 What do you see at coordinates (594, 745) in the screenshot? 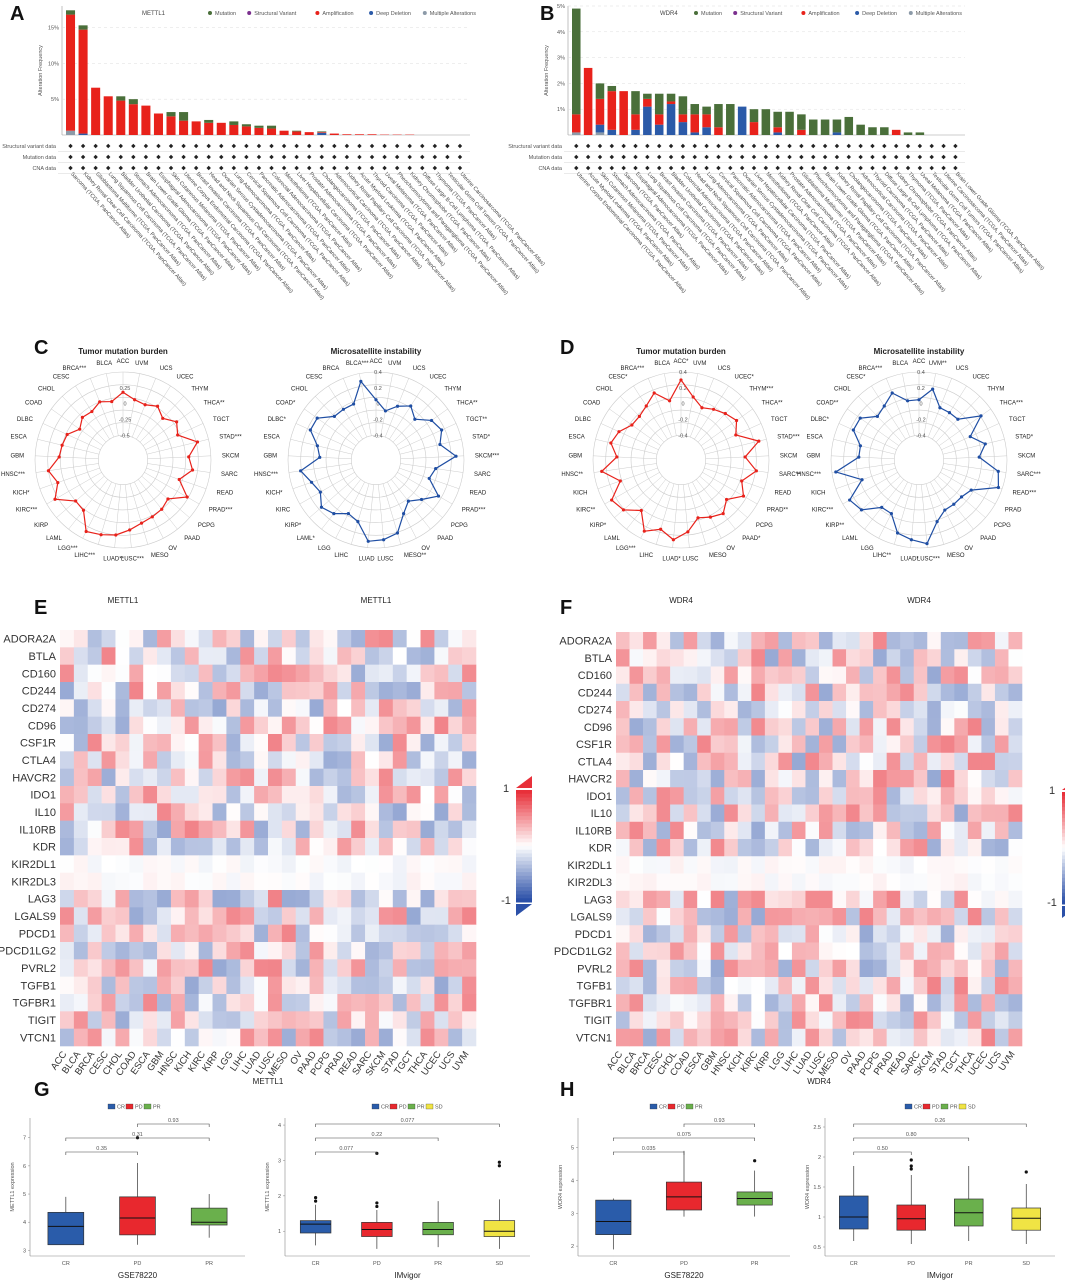
I see `heatmap-row-label: CSF1R` at bounding box center [594, 745].